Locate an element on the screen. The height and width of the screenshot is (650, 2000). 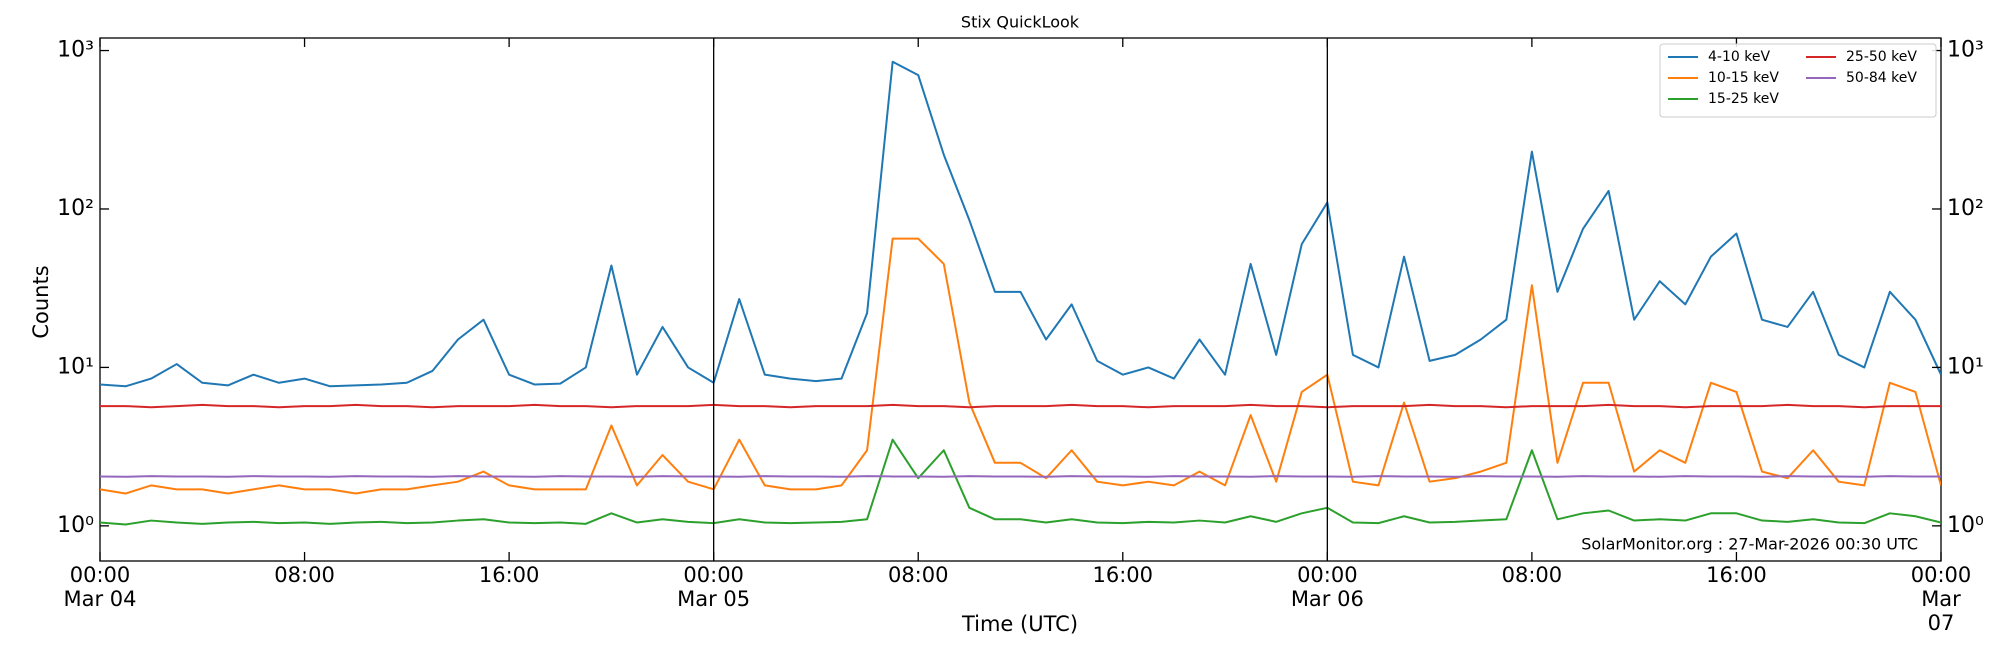
y-tick-label-right: 10¹ is located at coordinates (1965, 366).